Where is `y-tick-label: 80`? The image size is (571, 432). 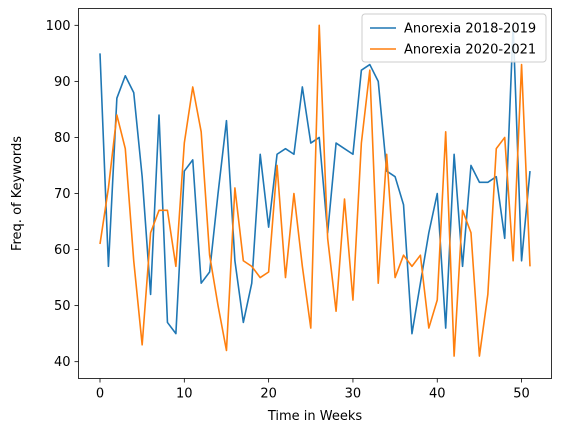
y-tick-label: 80 is located at coordinates (62, 138).